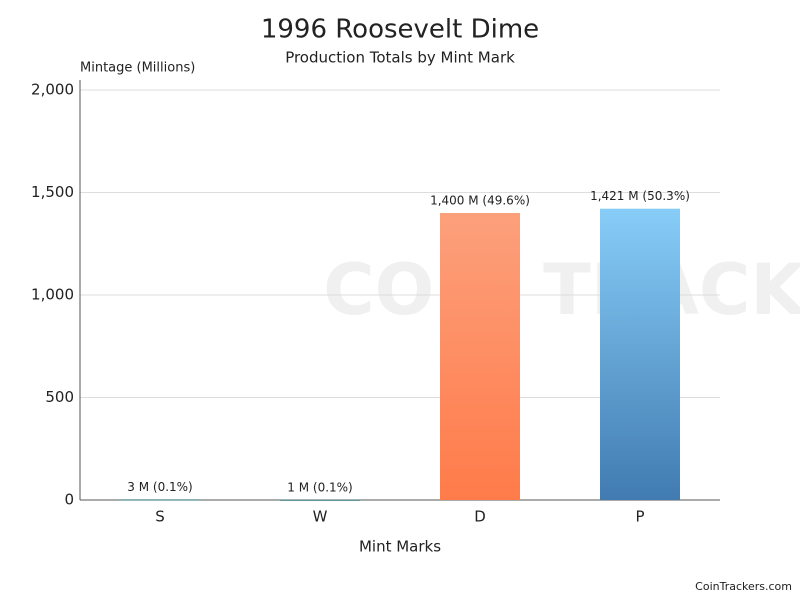 The height and width of the screenshot is (600, 800). Describe the element at coordinates (320, 517) in the screenshot. I see `x-tick-label: W` at that location.